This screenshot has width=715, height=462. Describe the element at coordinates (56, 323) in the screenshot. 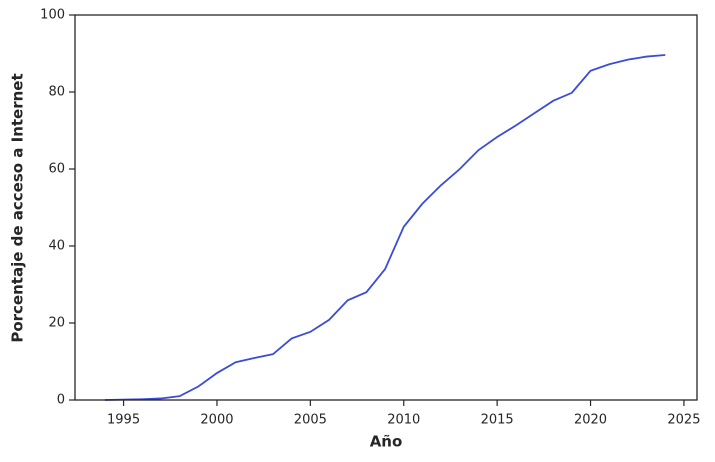

I see `y-tick-label: 20` at that location.